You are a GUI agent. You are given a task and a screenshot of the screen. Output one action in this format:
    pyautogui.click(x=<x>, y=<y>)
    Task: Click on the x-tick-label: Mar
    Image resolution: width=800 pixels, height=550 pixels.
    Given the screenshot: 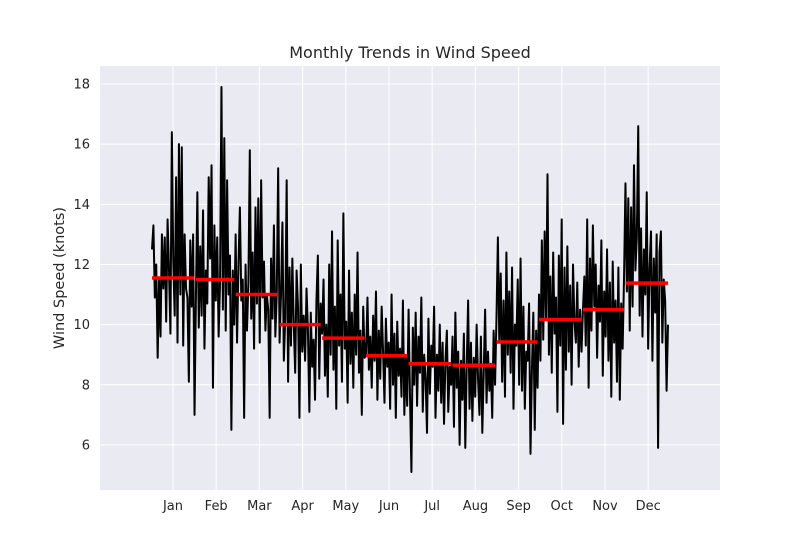 What is the action you would take?
    pyautogui.click(x=259, y=506)
    